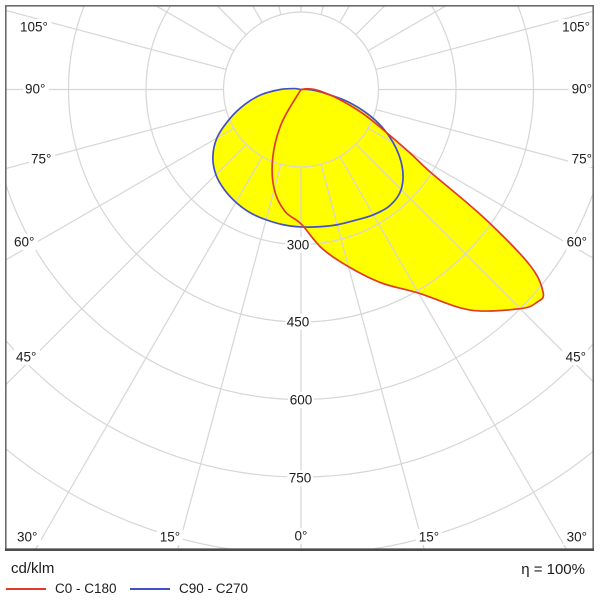  What do you see at coordinates (41, 159) in the screenshot?
I see `angle-label-left-75°: 75°` at bounding box center [41, 159].